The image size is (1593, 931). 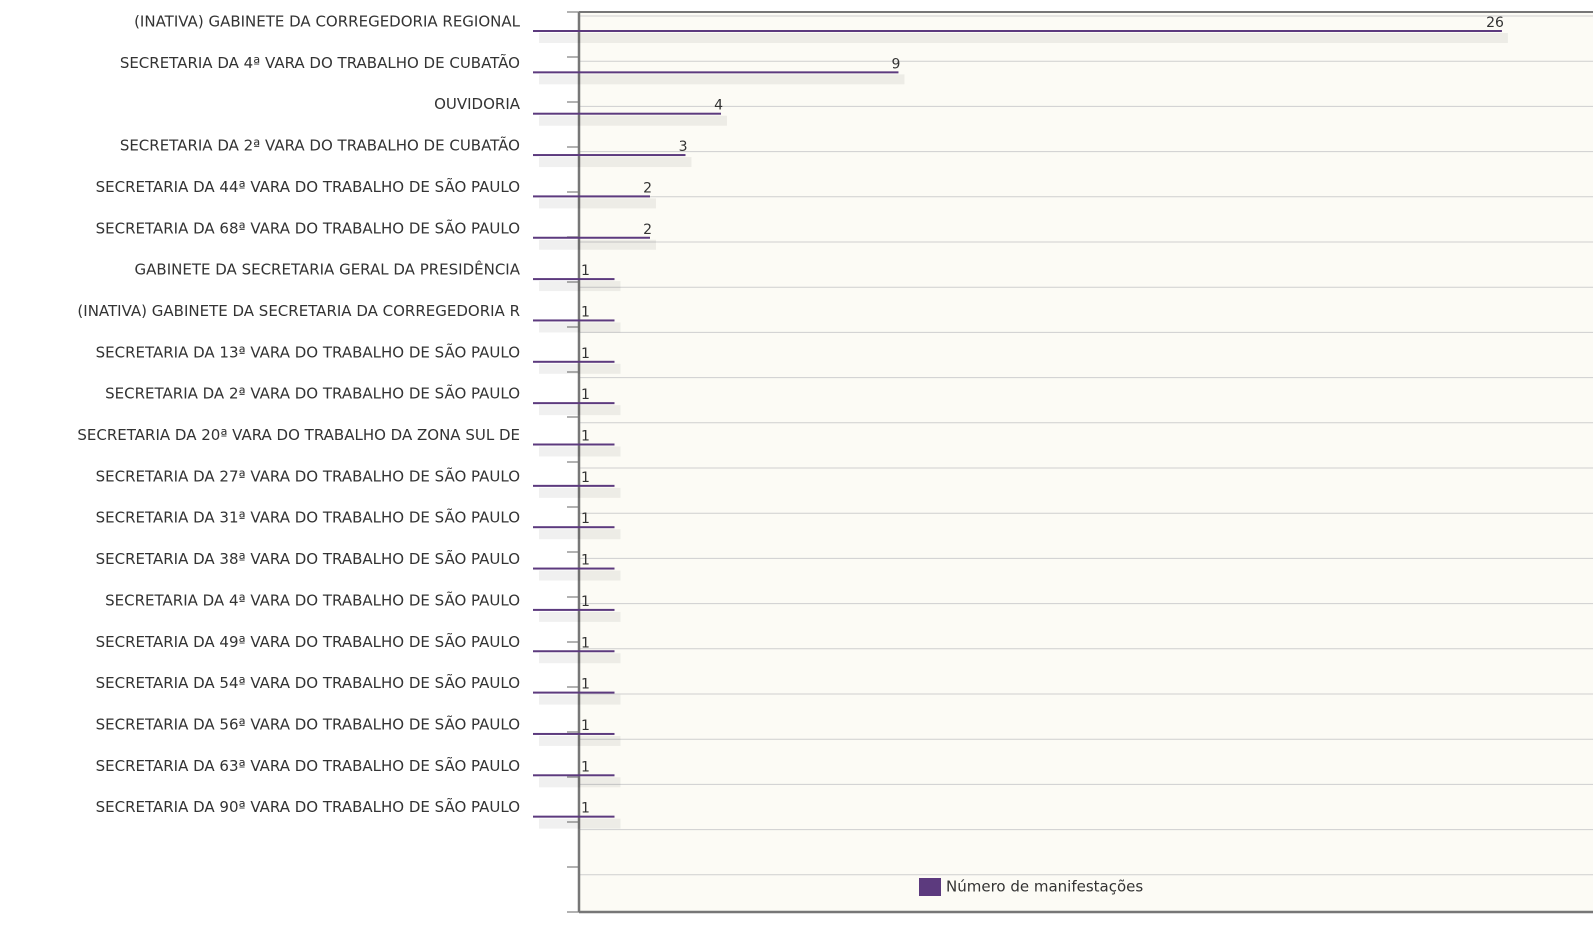 What do you see at coordinates (1044, 887) in the screenshot?
I see `legend-label: Número de manifestações` at bounding box center [1044, 887].